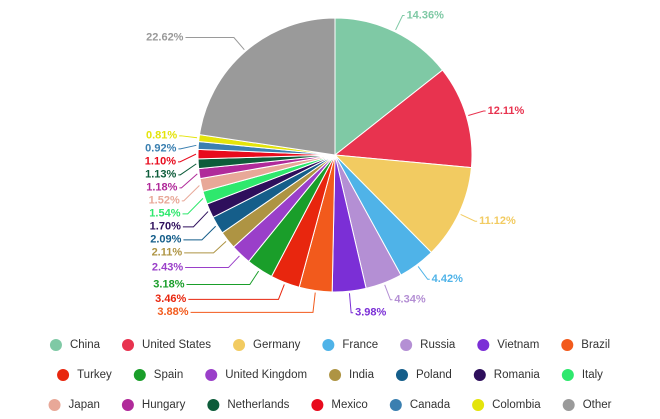  Describe the element at coordinates (434, 375) in the screenshot. I see `legend-label: Poland` at that location.